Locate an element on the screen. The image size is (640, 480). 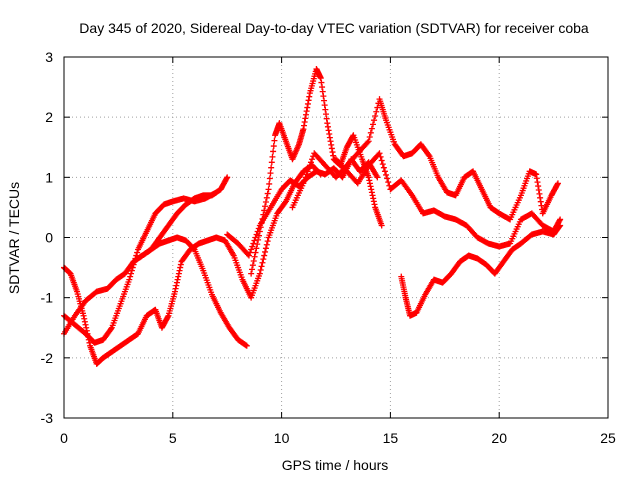
y-axis-label: SDTVAR / TECUs is located at coordinates (14, 238).